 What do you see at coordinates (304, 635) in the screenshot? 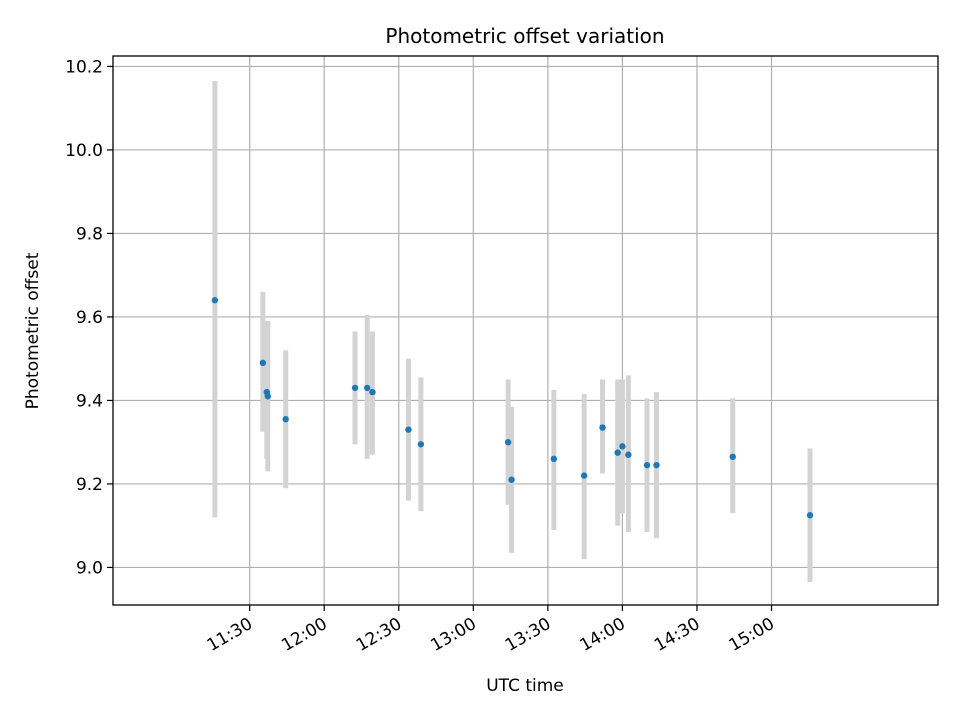
I see `x-tick-label: 12:00` at bounding box center [304, 635].